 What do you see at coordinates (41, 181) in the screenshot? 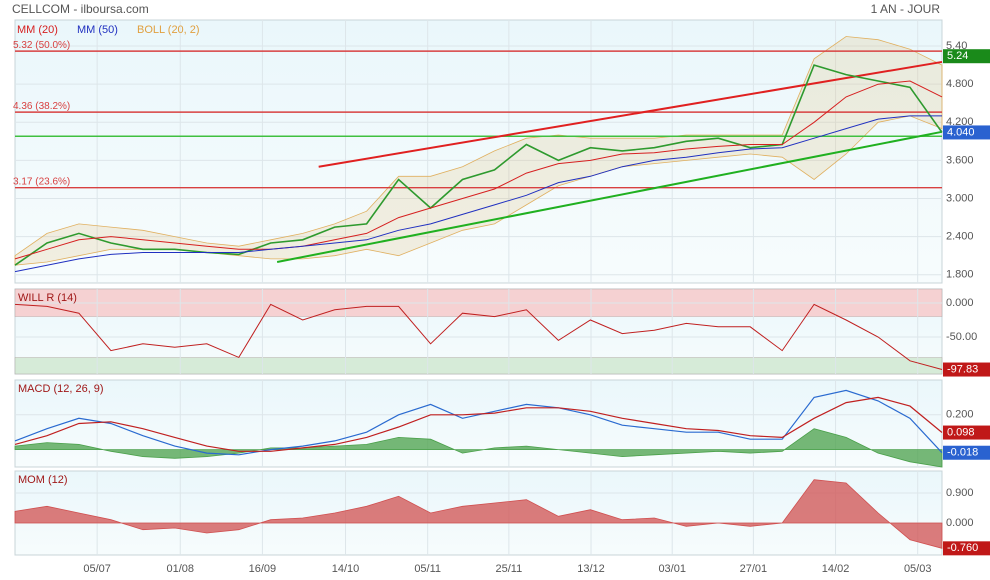
I see `level-label: 3.17 (23.6%)` at bounding box center [41, 181].